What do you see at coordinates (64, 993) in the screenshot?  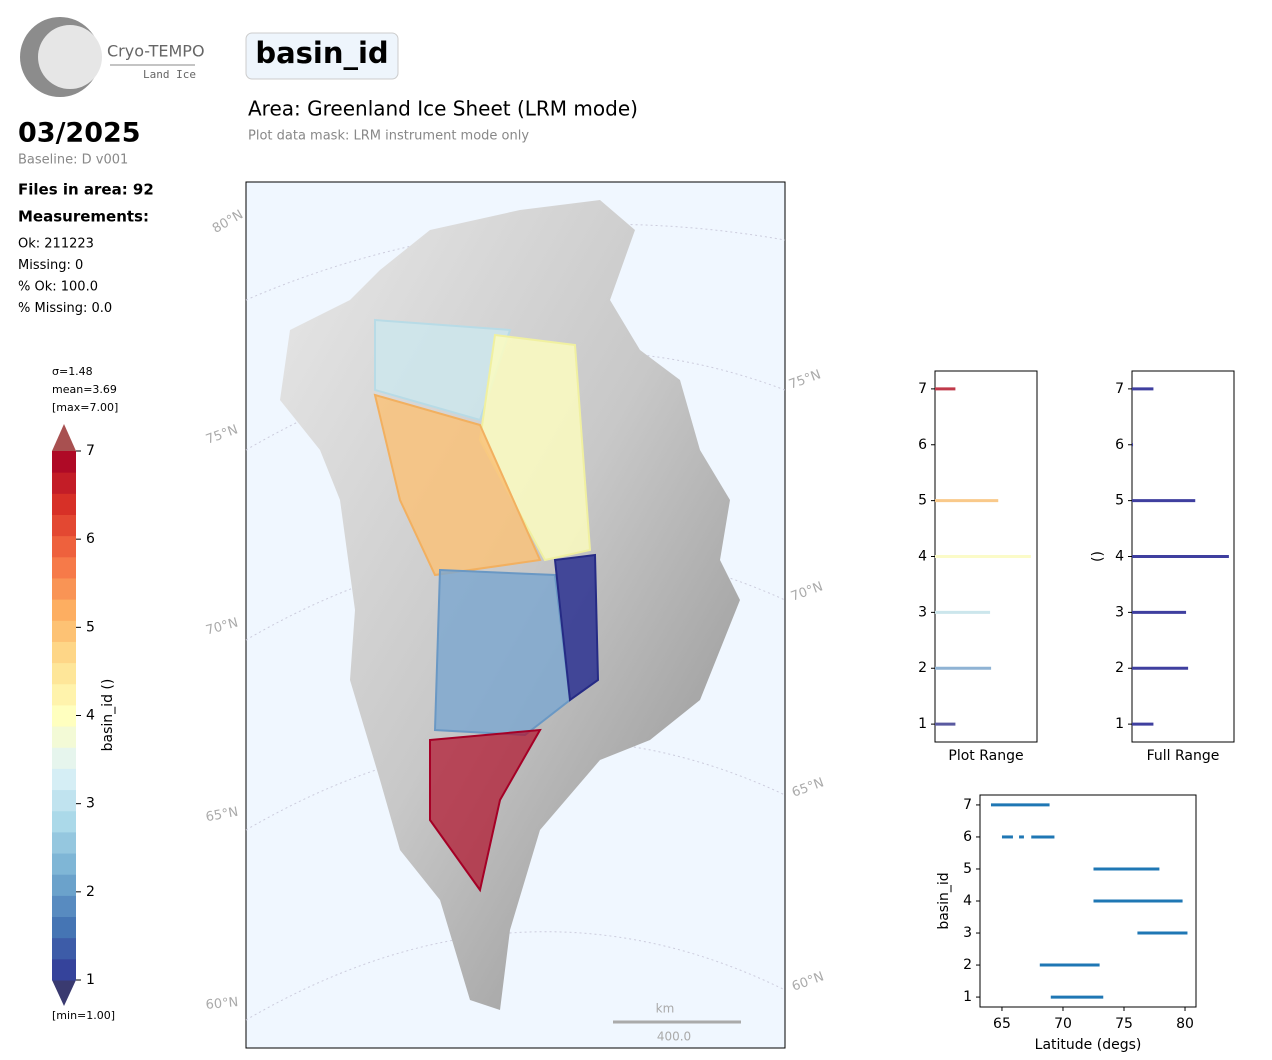 I see `cb-extend-bottom` at bounding box center [64, 993].